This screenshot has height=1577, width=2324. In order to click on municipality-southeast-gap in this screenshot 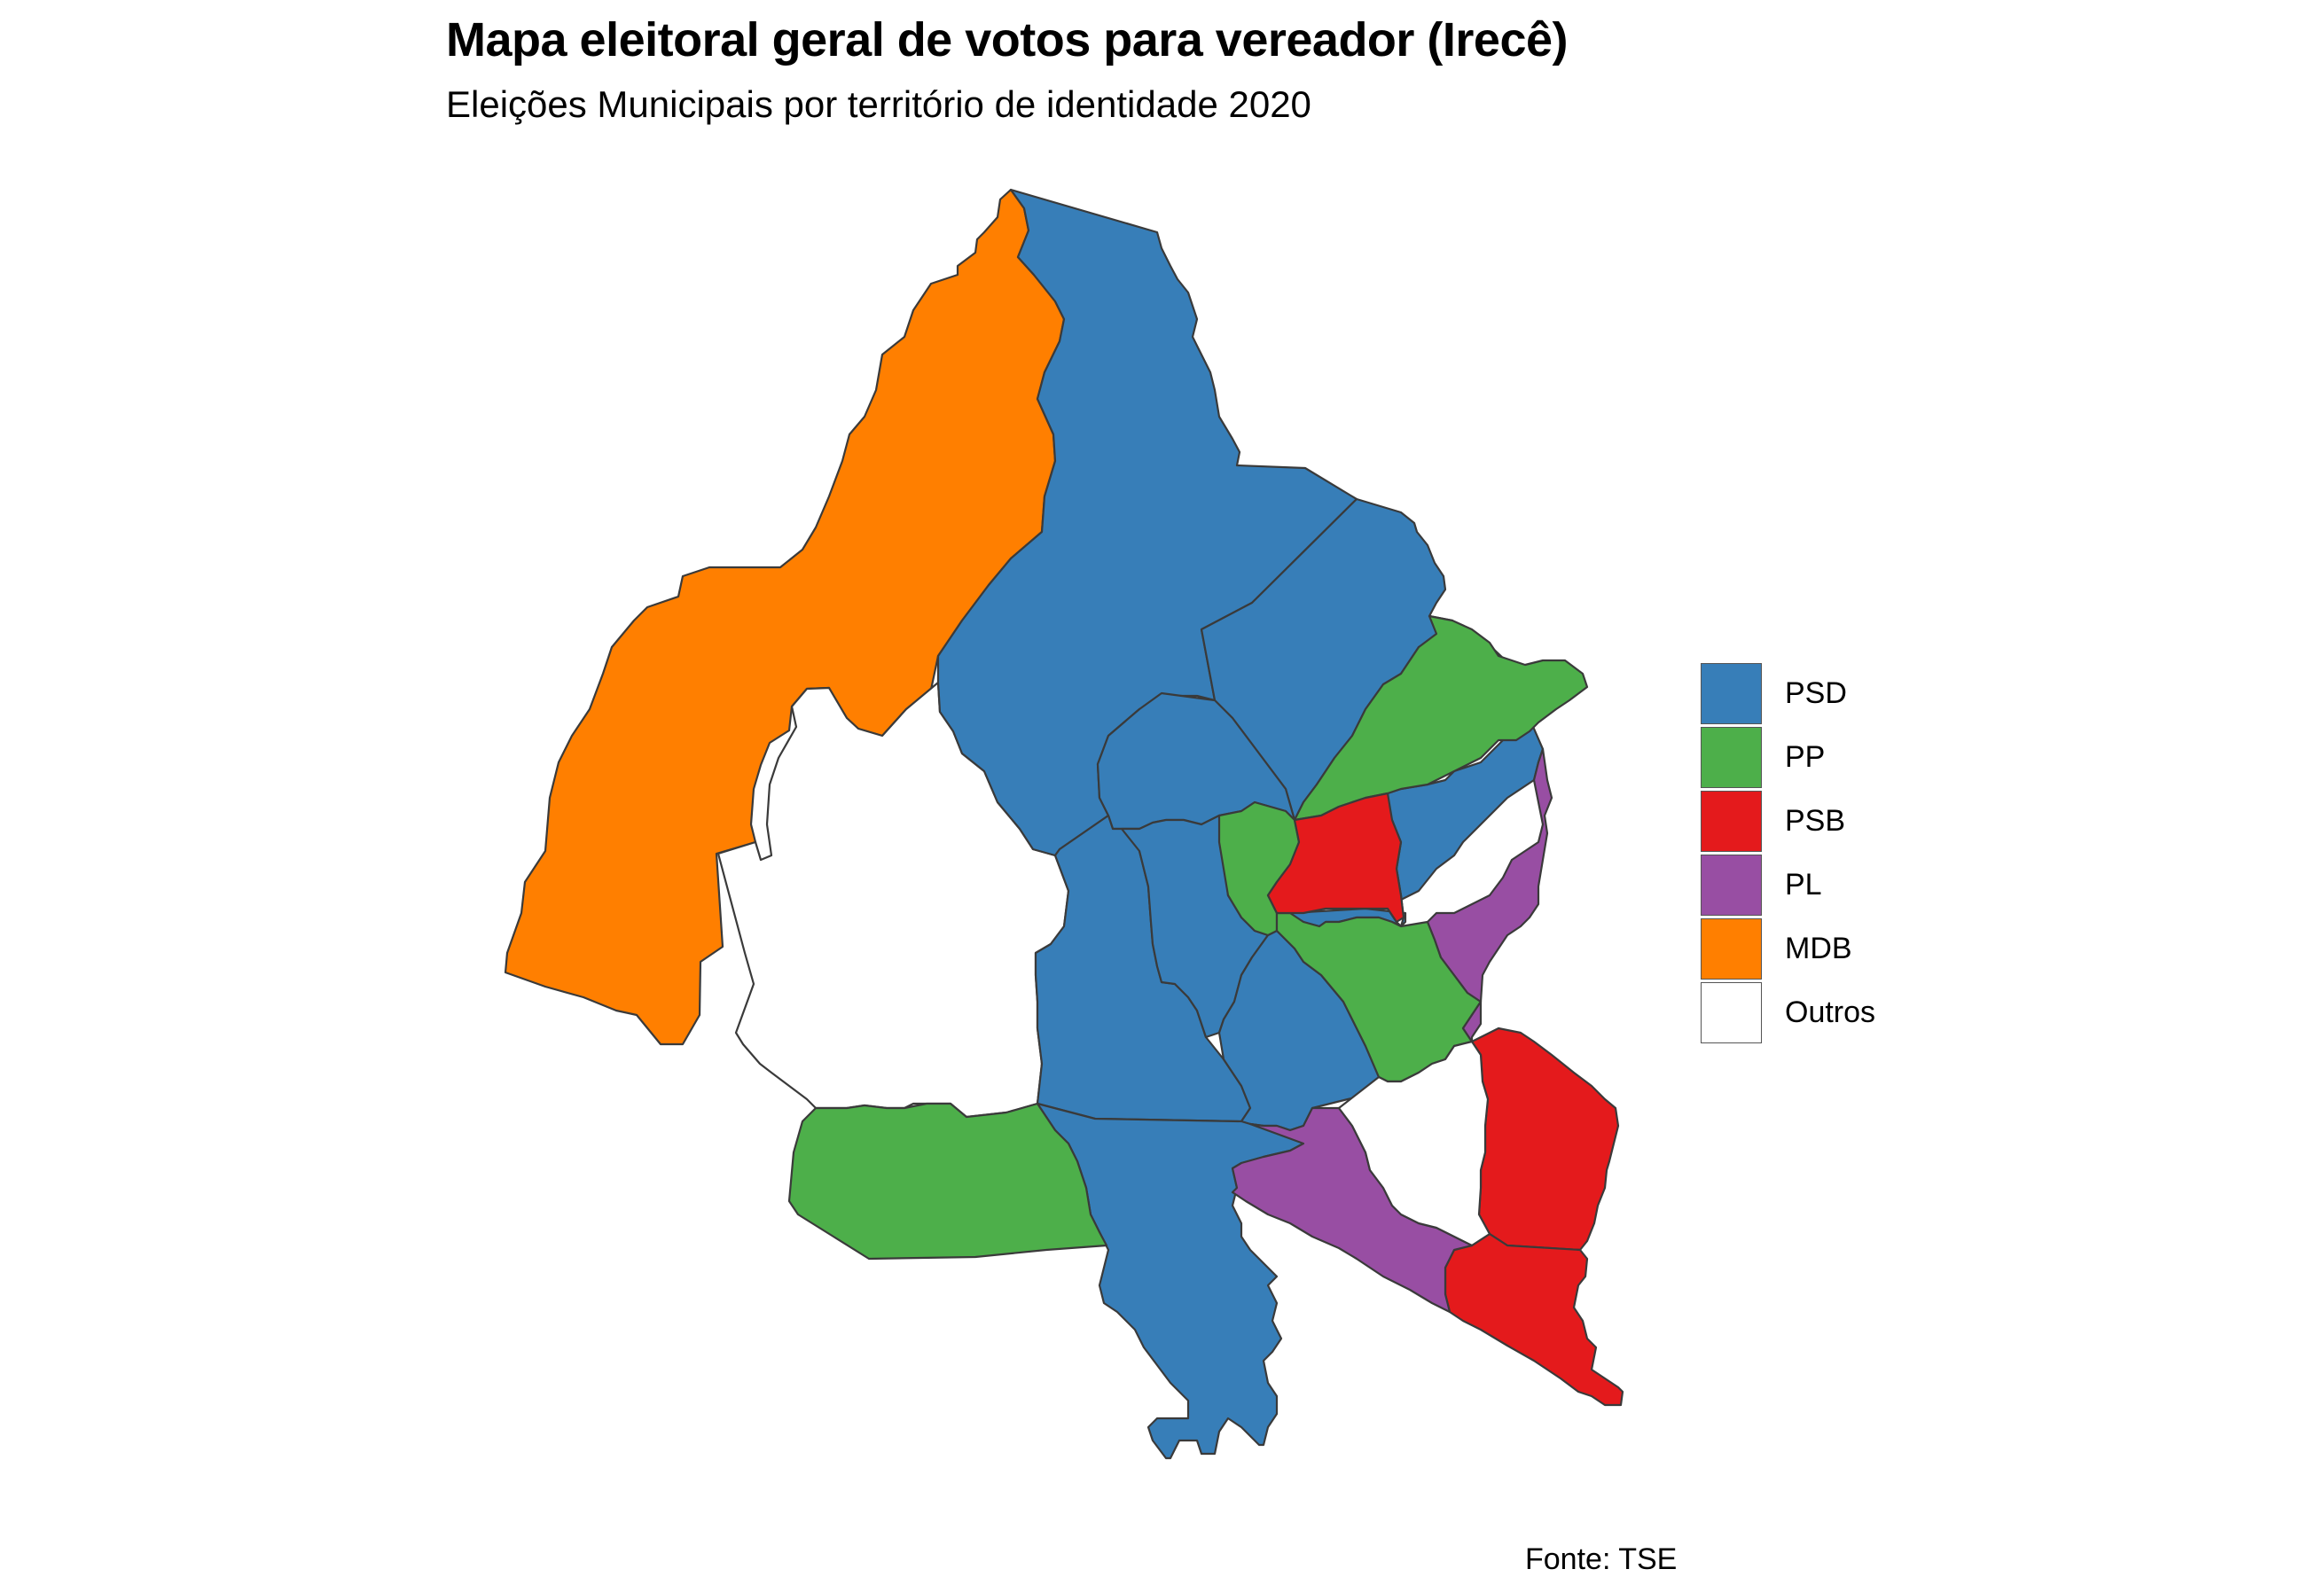, I will do `click(1414, 1143)`.